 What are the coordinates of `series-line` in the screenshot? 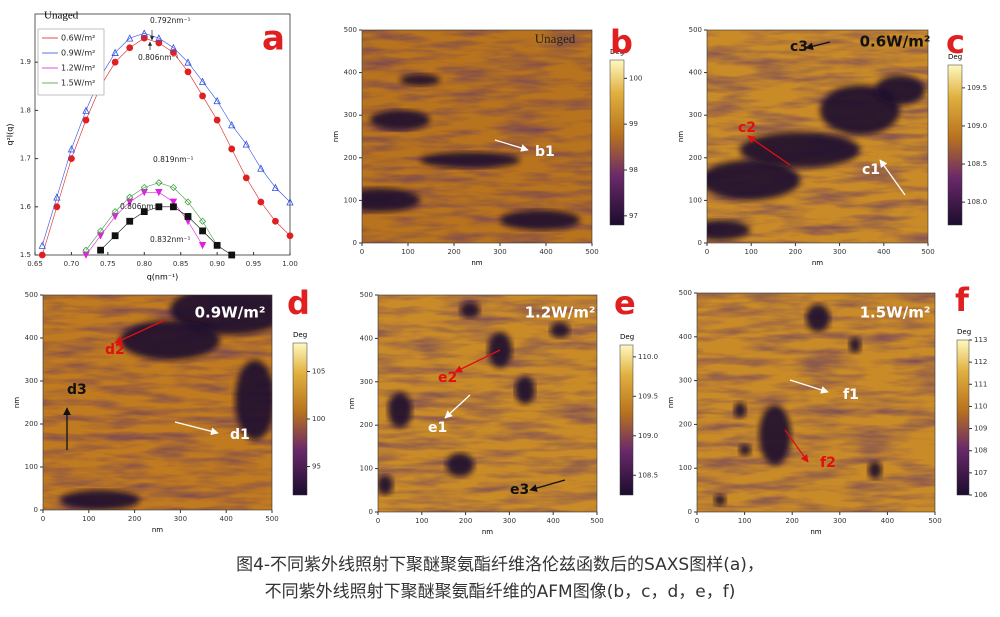 It's located at (166, 139).